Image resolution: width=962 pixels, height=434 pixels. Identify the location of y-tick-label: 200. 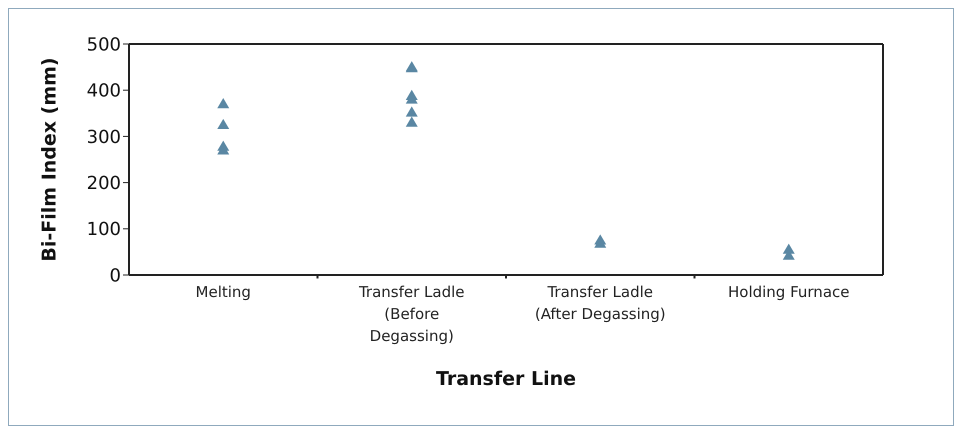
(103, 183).